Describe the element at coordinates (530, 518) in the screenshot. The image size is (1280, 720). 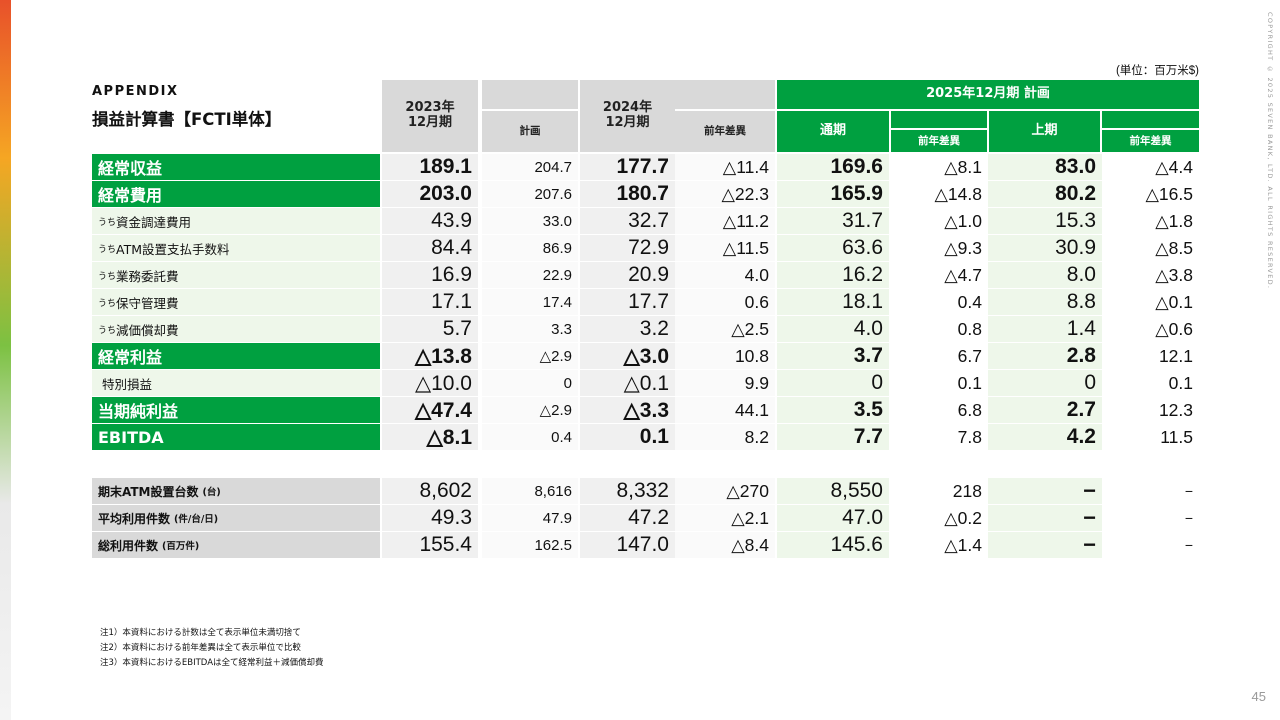
I see `value-plan: 47.9` at that location.